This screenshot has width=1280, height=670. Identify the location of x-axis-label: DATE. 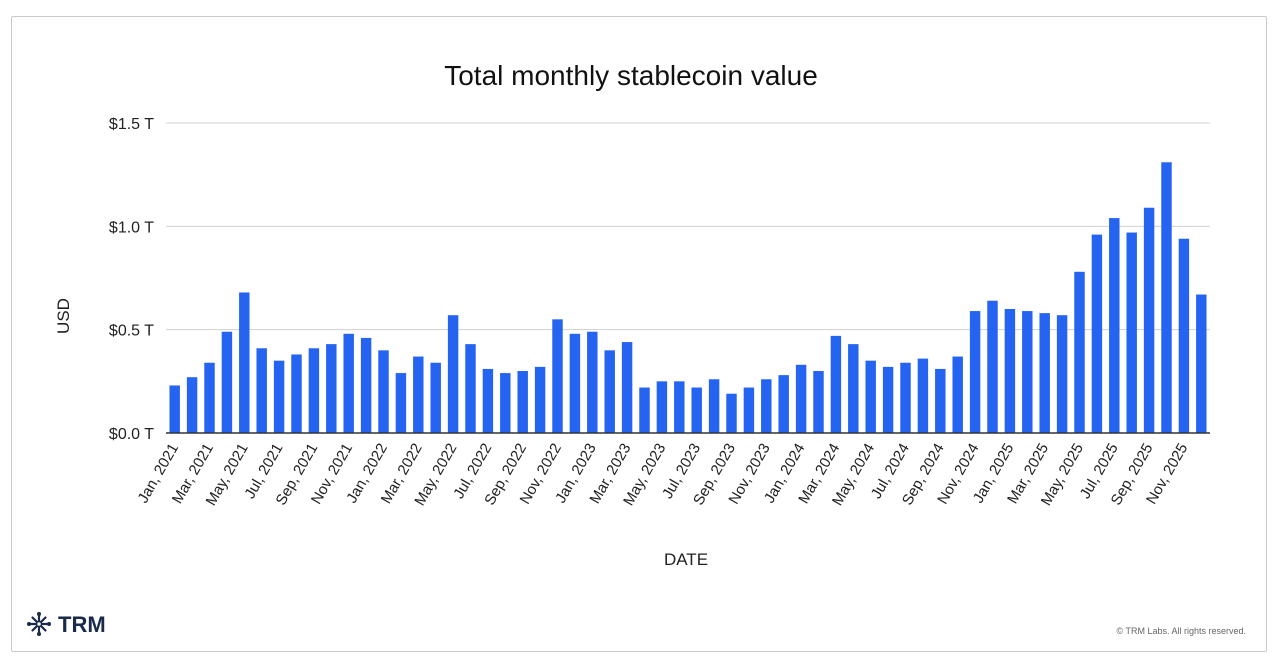
(686, 559).